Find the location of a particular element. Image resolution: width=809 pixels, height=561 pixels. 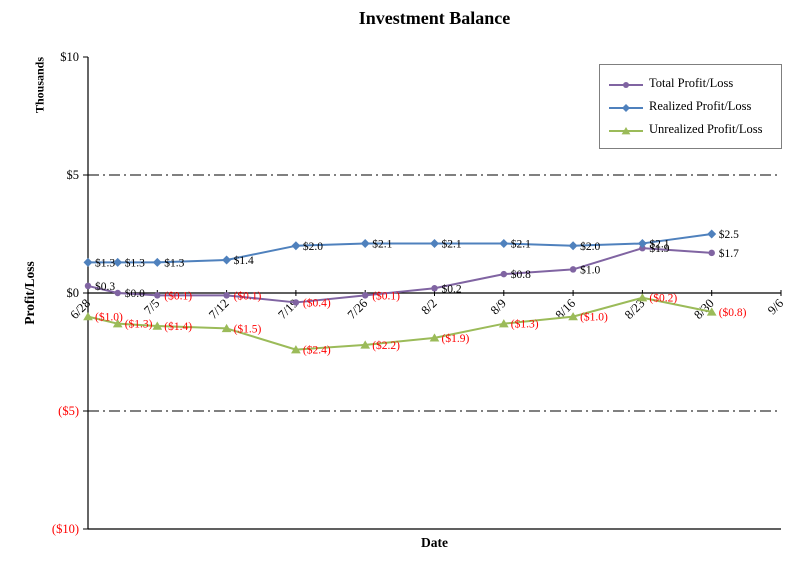

x-axis-title: Date is located at coordinates (434, 542).